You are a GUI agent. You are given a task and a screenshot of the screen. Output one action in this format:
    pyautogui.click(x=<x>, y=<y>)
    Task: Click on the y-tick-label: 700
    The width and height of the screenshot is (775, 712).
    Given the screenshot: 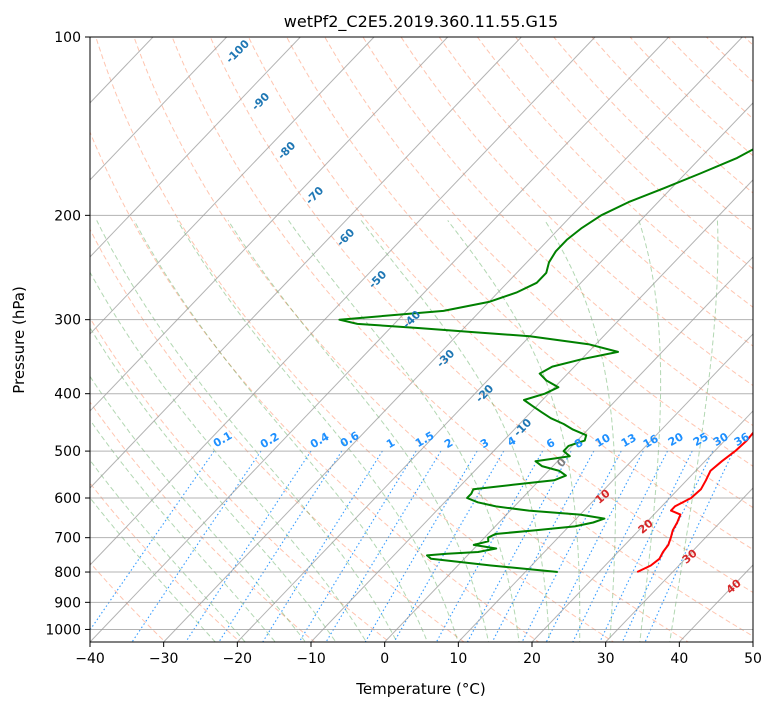 What is the action you would take?
    pyautogui.click(x=67, y=539)
    